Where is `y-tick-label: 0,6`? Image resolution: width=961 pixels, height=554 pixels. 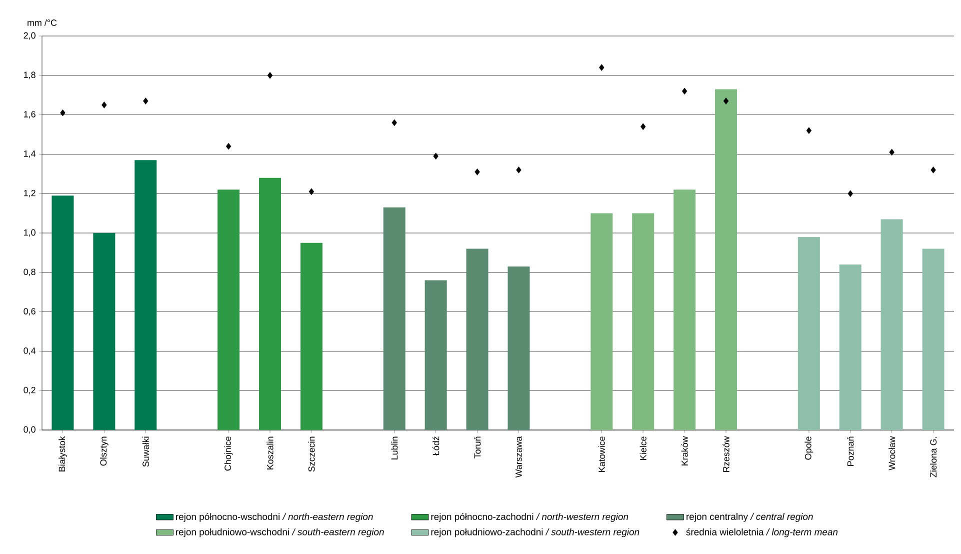
y-tick-label: 0,6 is located at coordinates (30, 312).